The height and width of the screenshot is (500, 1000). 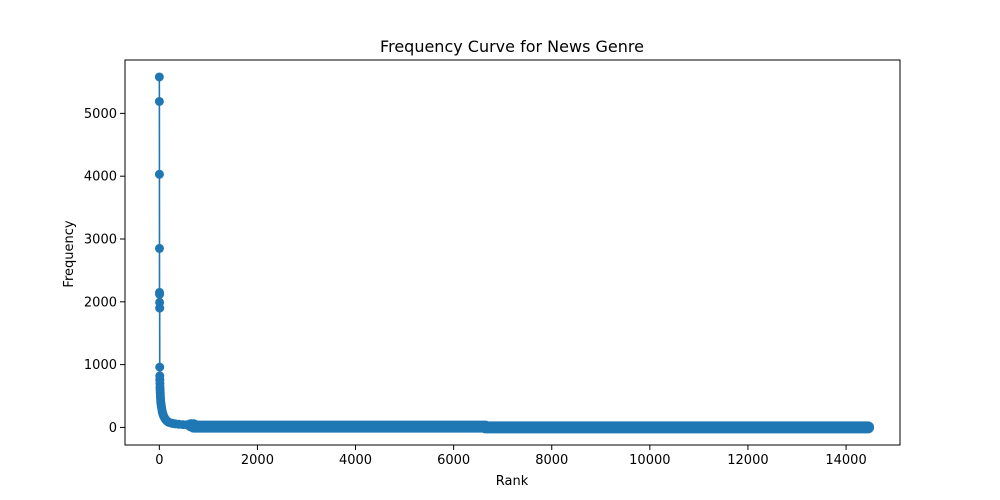 What do you see at coordinates (511, 456) in the screenshot?
I see `x-axis: 0 2000 4000 6000 8000 10000 12000 14000` at bounding box center [511, 456].